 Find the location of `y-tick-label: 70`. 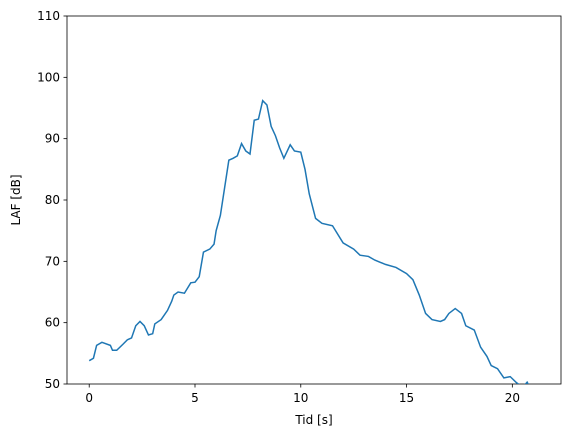

y-tick-label: 70 is located at coordinates (52, 261).